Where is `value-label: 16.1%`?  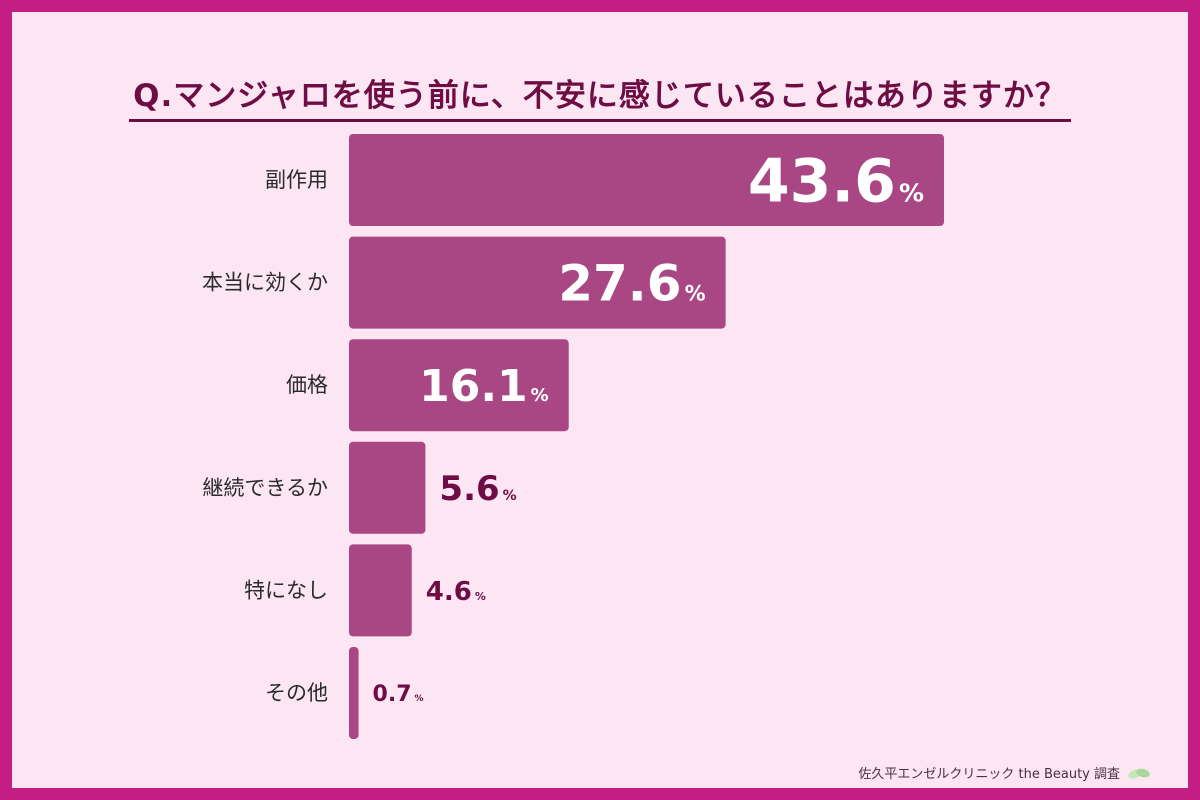 value-label: 16.1% is located at coordinates (484, 386).